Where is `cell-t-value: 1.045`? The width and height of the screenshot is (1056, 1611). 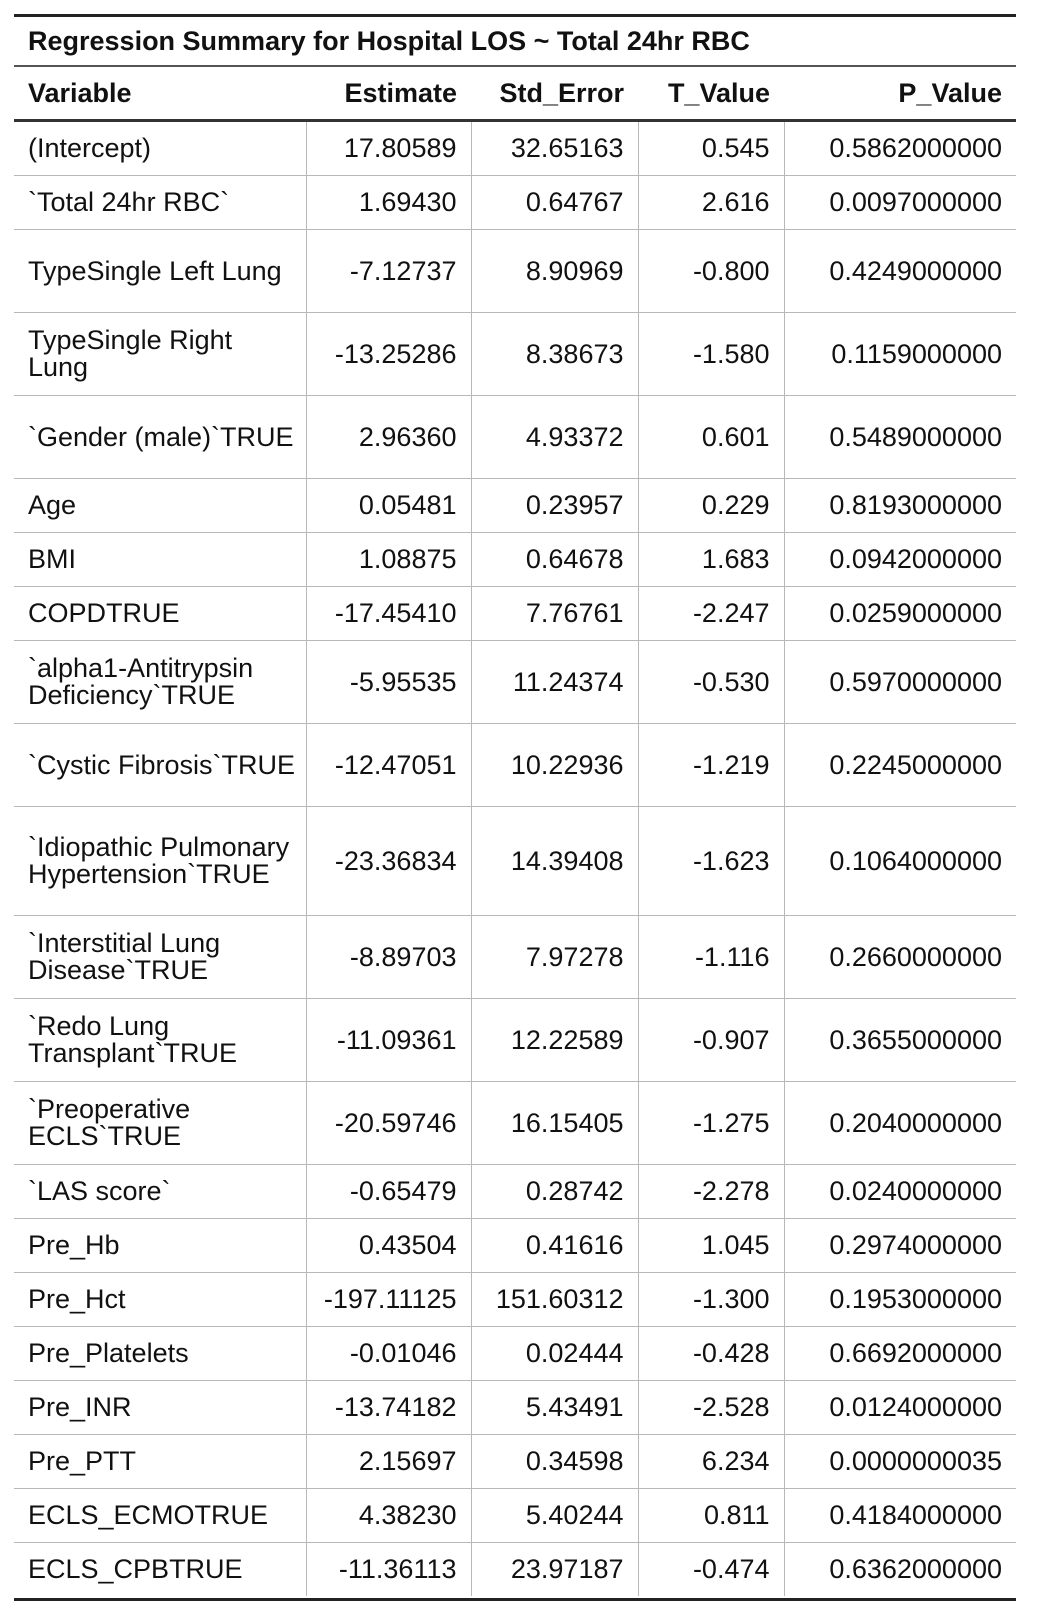
cell-t-value: 1.045 is located at coordinates (710, 1245).